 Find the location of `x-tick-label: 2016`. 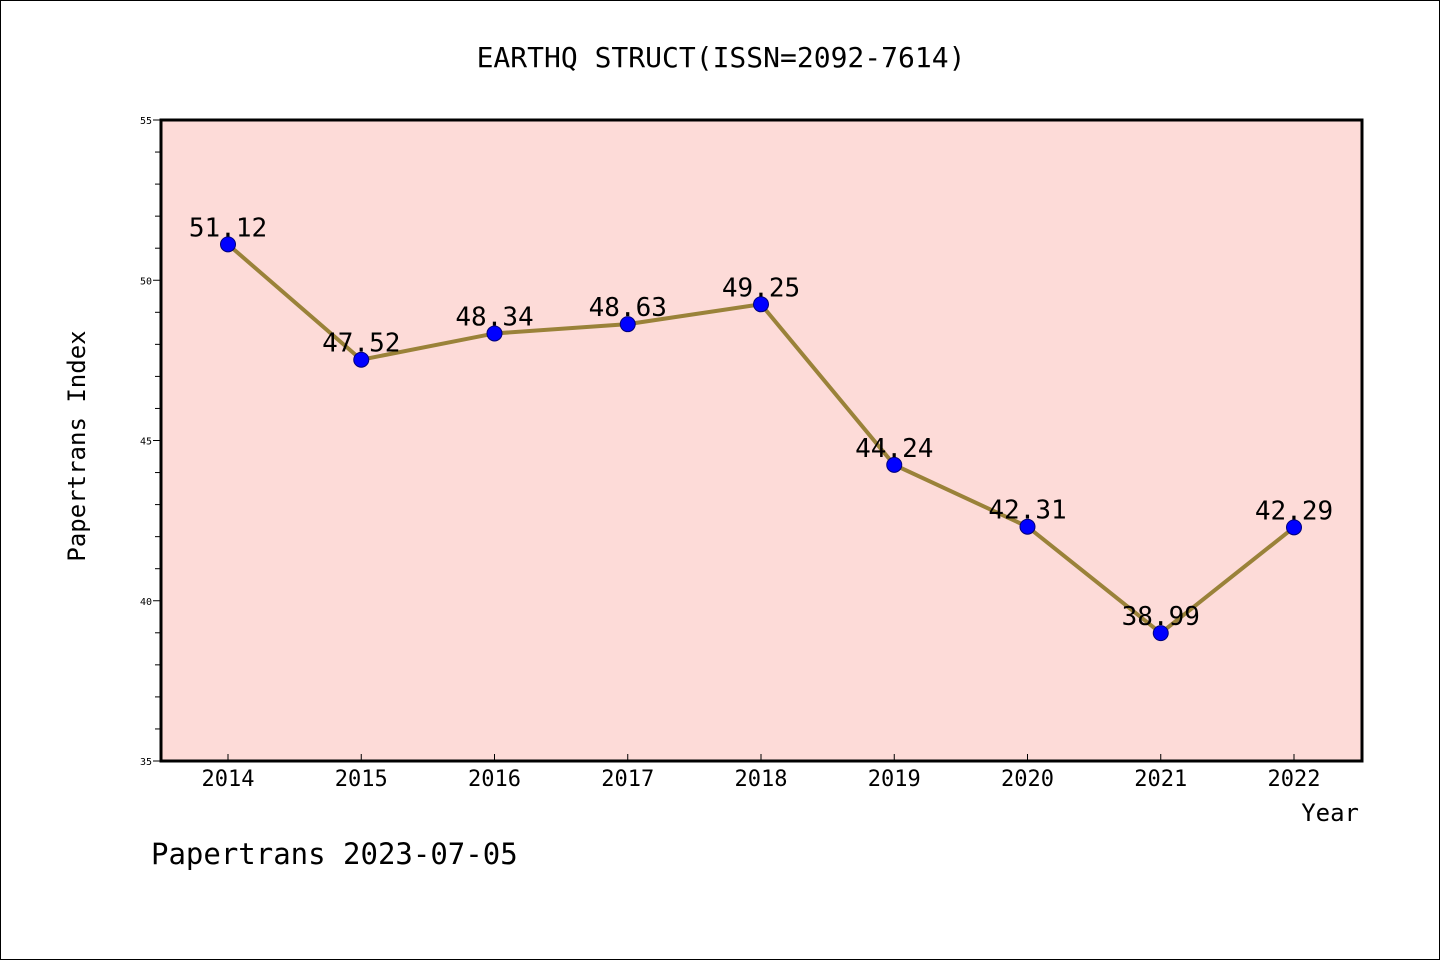

x-tick-label: 2016 is located at coordinates (494, 779).